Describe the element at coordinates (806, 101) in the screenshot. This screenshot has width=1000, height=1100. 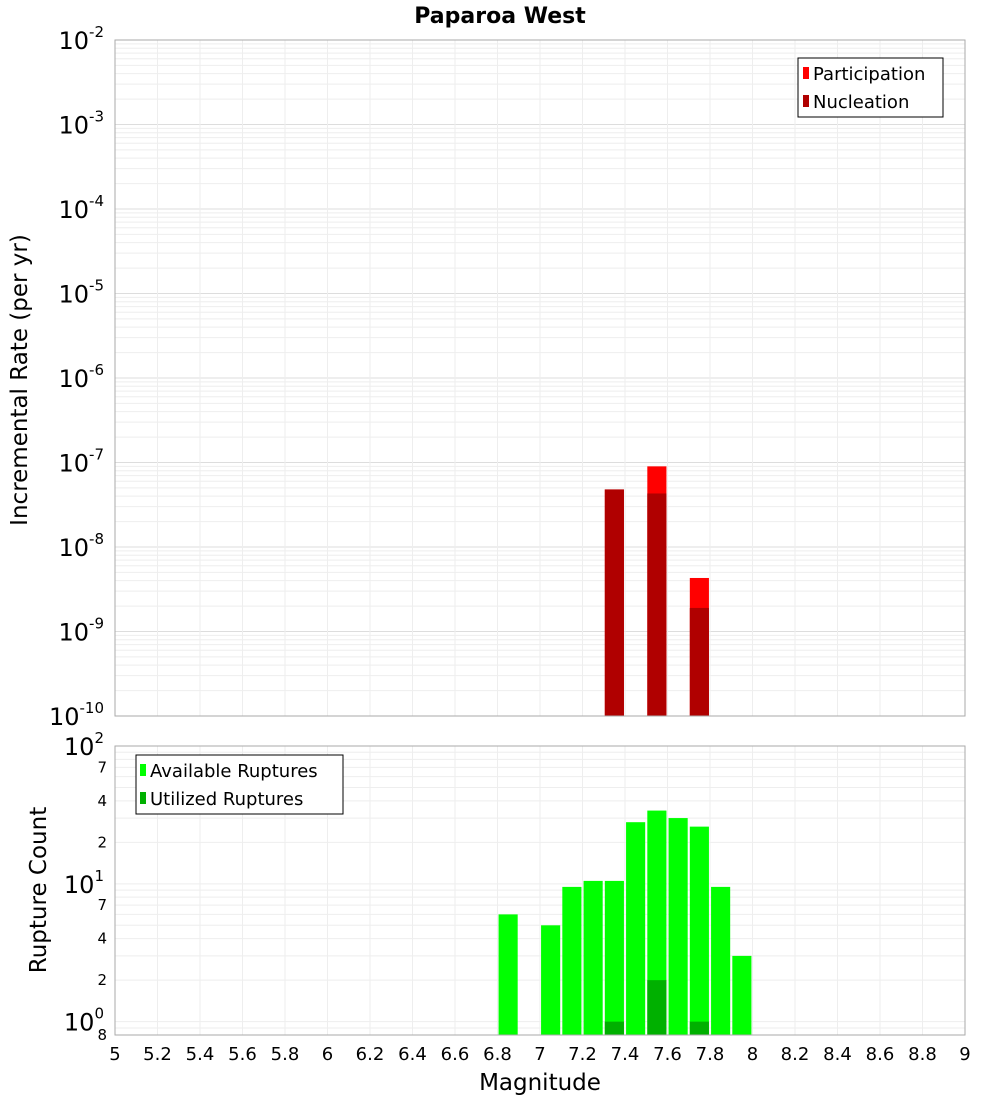
I see `nucleation-legend-swatch` at that location.